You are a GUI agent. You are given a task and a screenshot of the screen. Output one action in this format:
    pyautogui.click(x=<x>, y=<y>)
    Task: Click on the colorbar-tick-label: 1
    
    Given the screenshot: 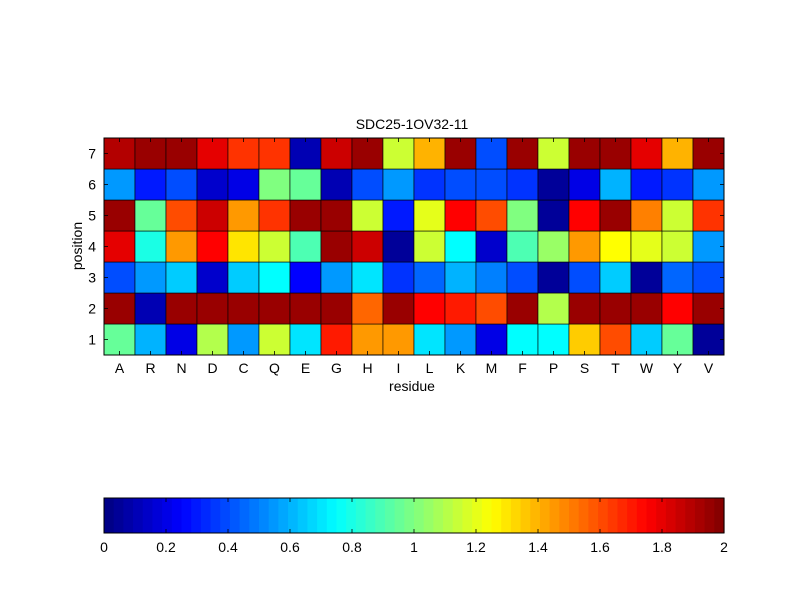 What is the action you would take?
    pyautogui.click(x=414, y=547)
    